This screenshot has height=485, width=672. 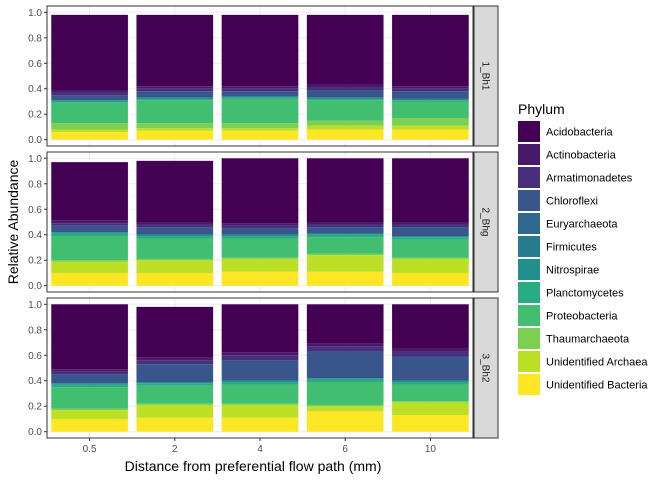 I want to click on legend-item-armatimonadetes: Armatimonadetes, so click(x=575, y=177).